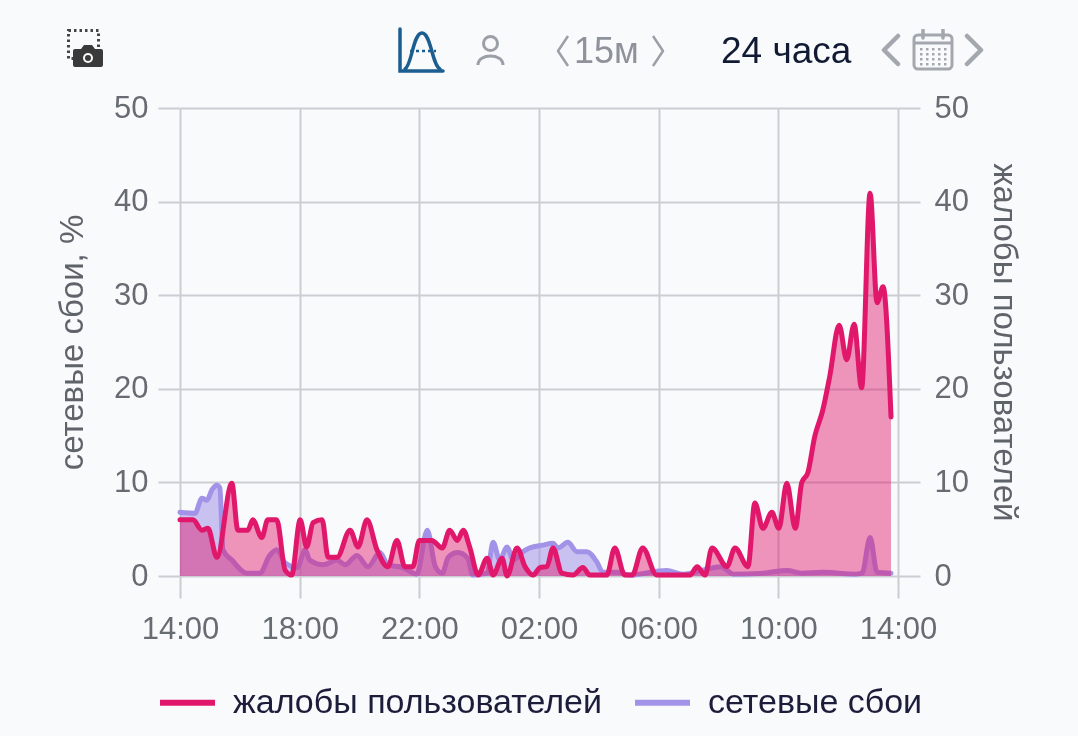 The image size is (1078, 736). What do you see at coordinates (606, 50) in the screenshot?
I see `text: 15м` at bounding box center [606, 50].